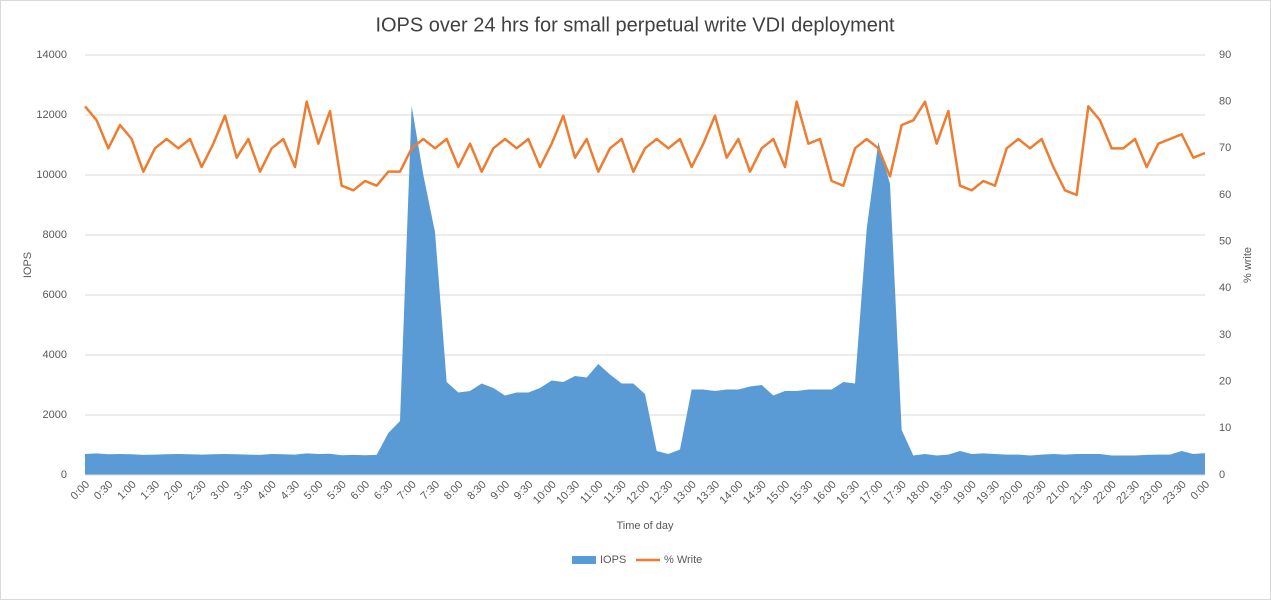  I want to click on y2-tick-label: 20, so click(1225, 382).